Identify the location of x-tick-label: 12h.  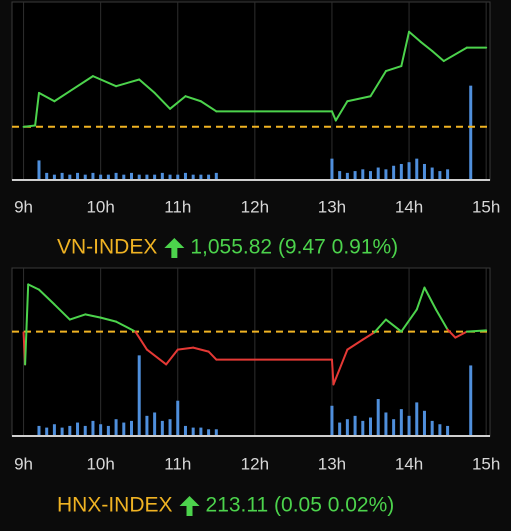
(255, 206).